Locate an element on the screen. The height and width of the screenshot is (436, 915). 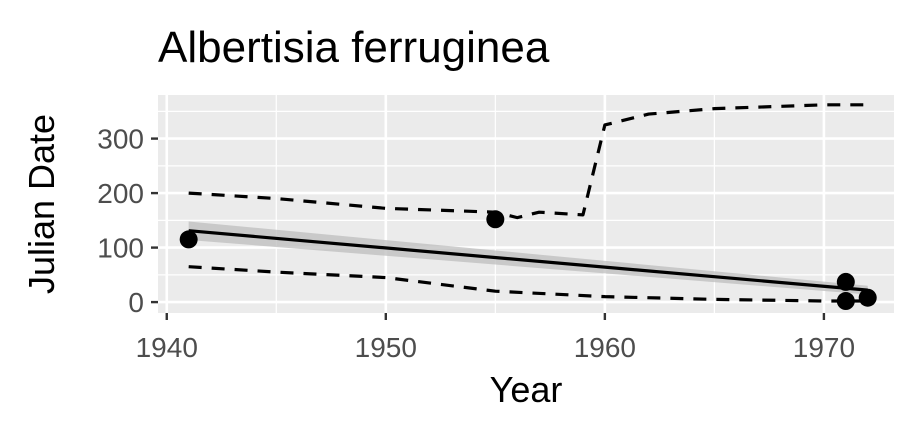
y-tick-label: 300 is located at coordinates (120, 139).